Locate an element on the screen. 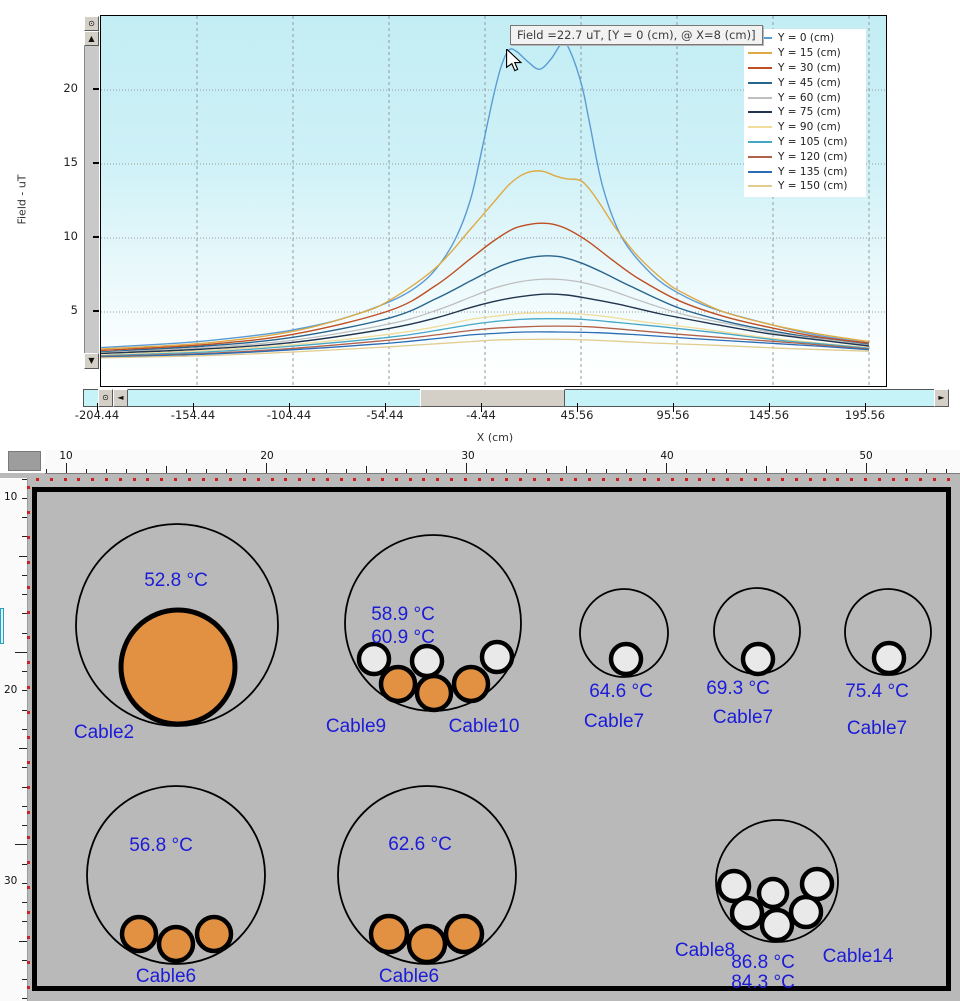  scroll-left-button: ◄ is located at coordinates (120, 398).